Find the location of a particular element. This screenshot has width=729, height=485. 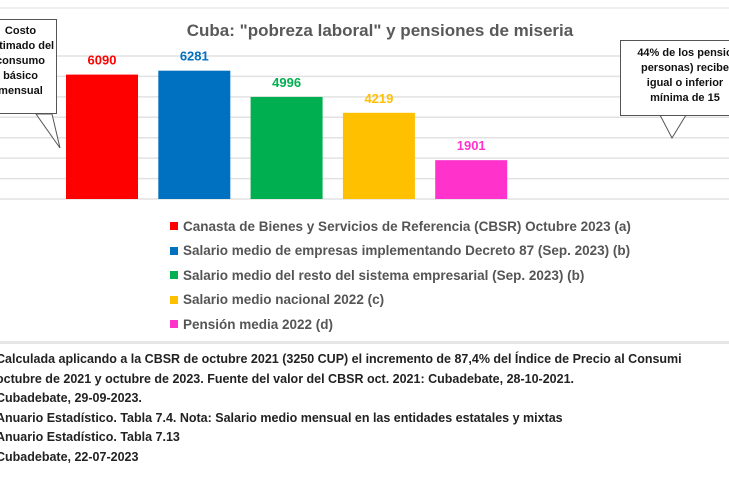

callout-left-line: consumo is located at coordinates (22, 61).